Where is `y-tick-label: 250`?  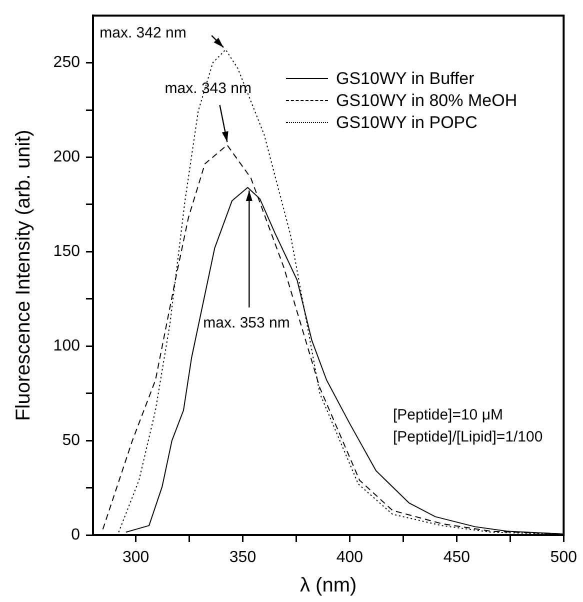 y-tick-label: 250 is located at coordinates (66, 63).